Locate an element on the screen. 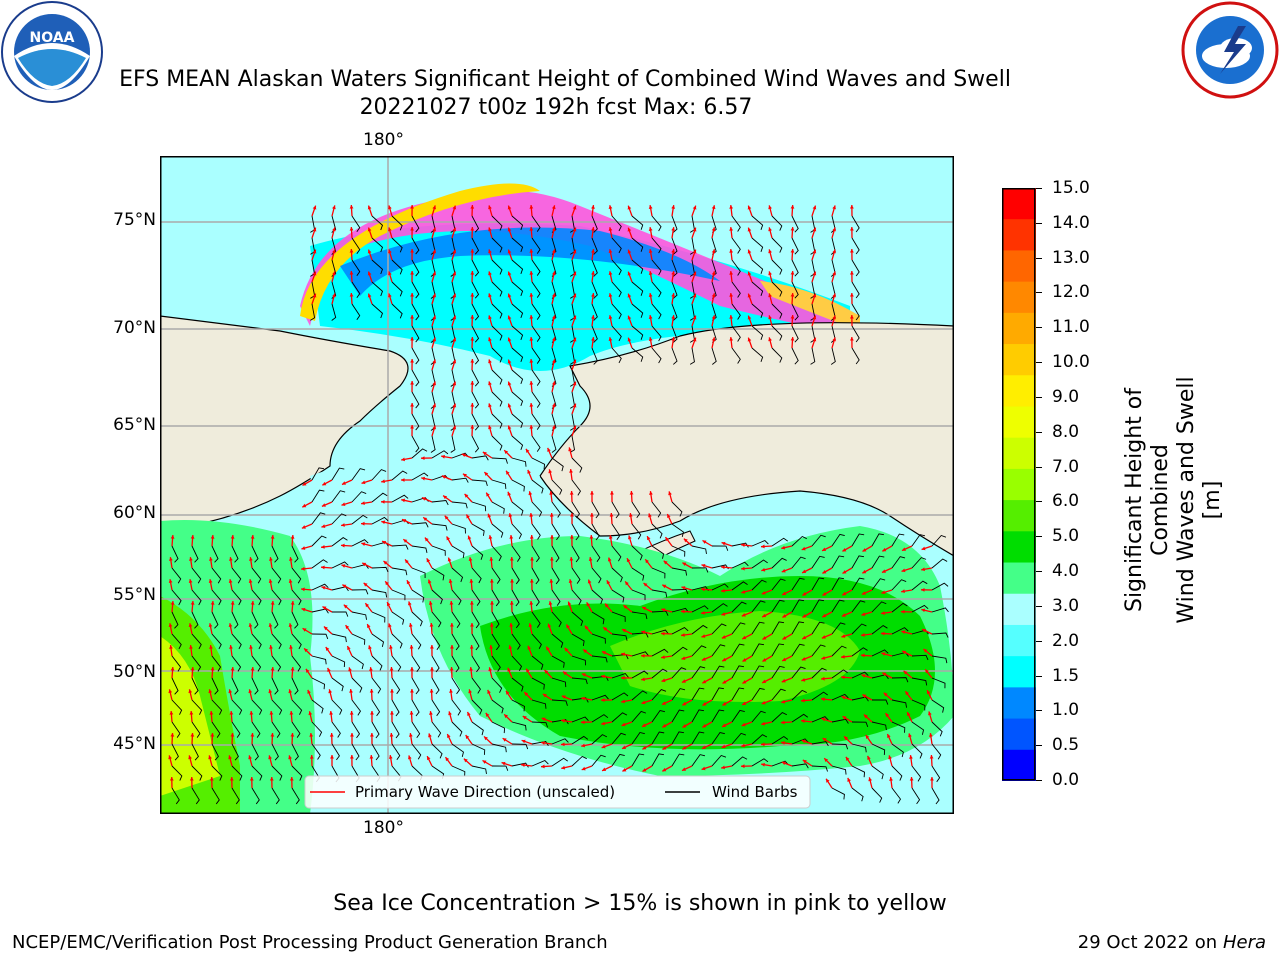  colorbar-tick-label: 11.0 is located at coordinates (1071, 327).